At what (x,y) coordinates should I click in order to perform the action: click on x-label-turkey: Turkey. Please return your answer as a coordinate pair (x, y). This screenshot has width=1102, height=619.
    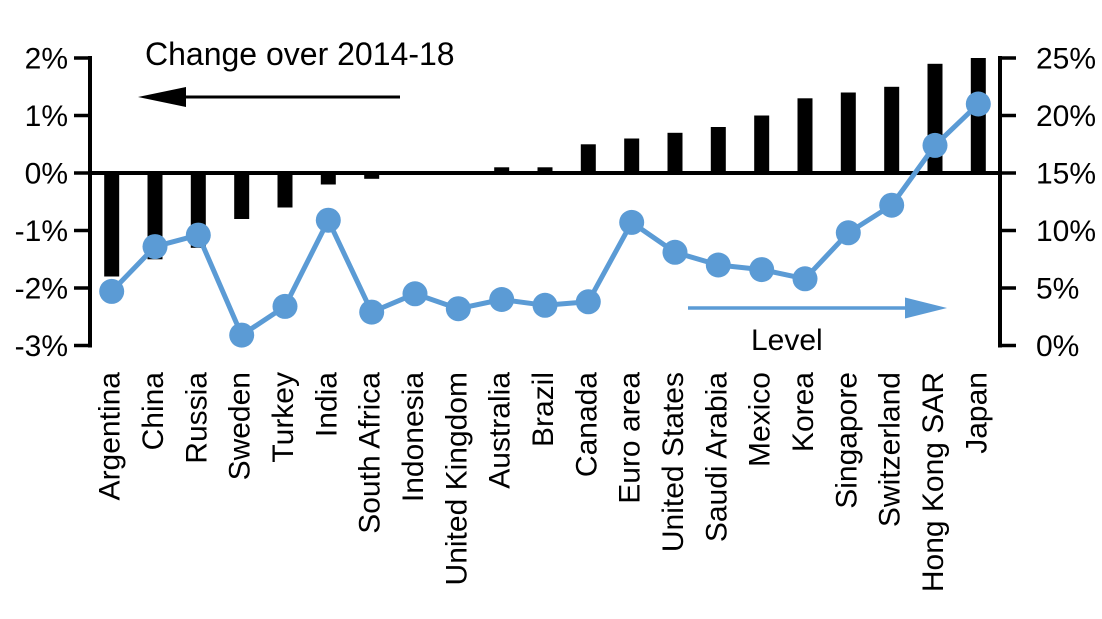
    Looking at the image, I should click on (283, 417).